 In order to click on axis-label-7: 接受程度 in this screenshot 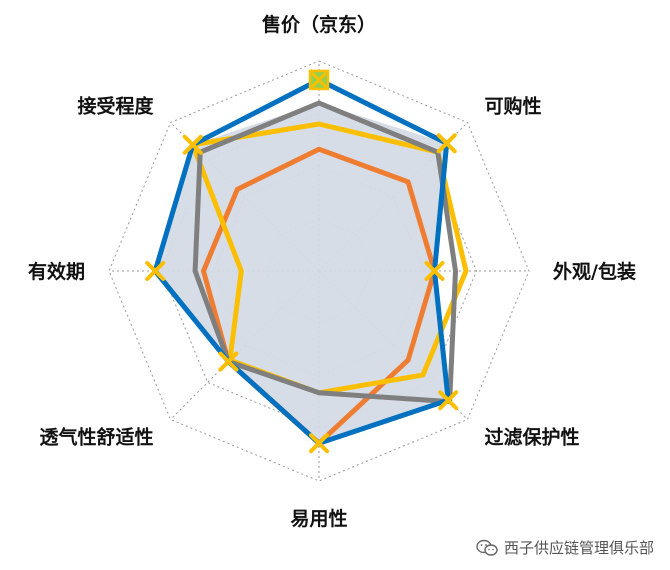, I will do `click(116, 106)`.